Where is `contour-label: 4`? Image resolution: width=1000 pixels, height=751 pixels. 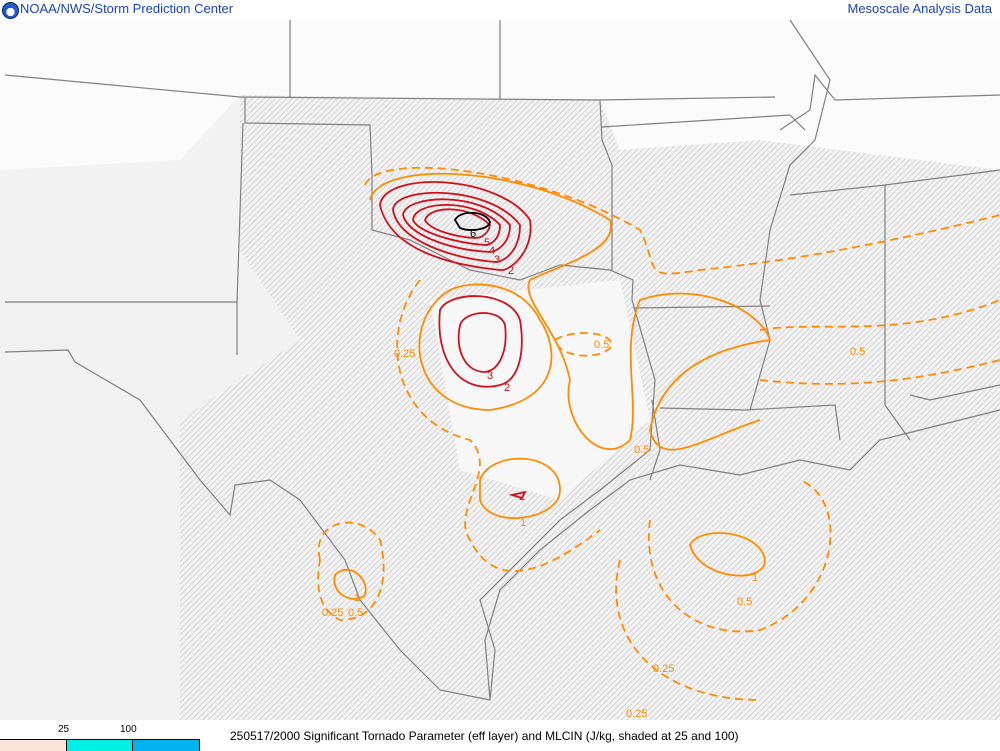 contour-label: 4 is located at coordinates (492, 251).